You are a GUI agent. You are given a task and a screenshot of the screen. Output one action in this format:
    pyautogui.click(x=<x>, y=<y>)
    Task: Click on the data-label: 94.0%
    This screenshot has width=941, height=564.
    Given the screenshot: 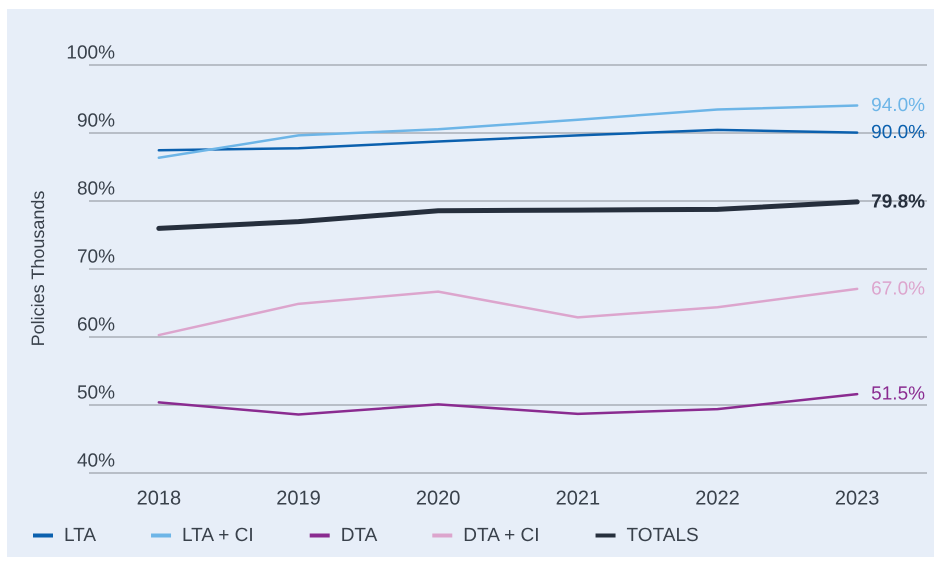 What is the action you would take?
    pyautogui.click(x=898, y=105)
    